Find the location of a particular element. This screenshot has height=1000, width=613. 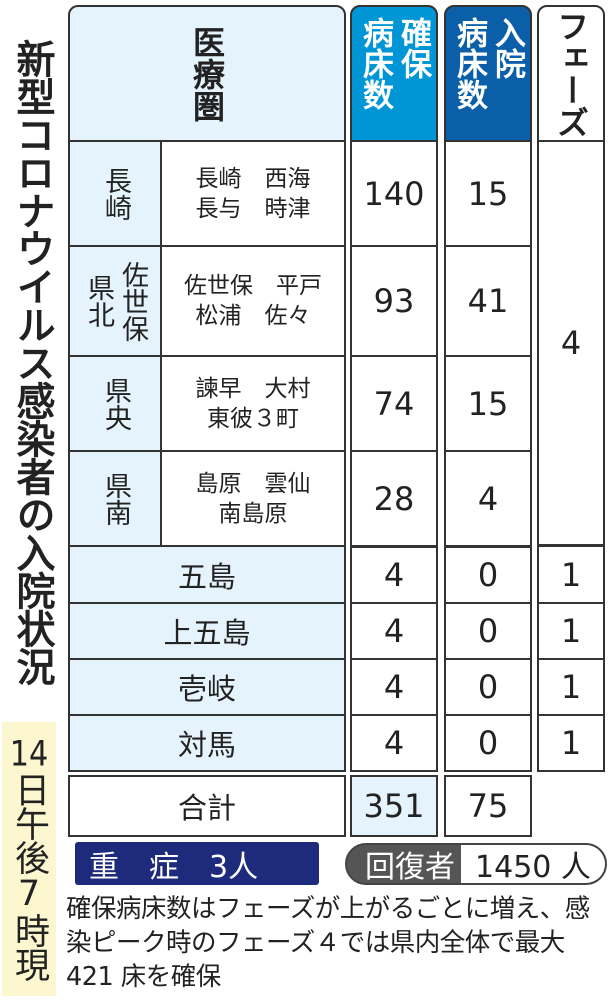

header-phase: フェーズ is located at coordinates (571, 73).